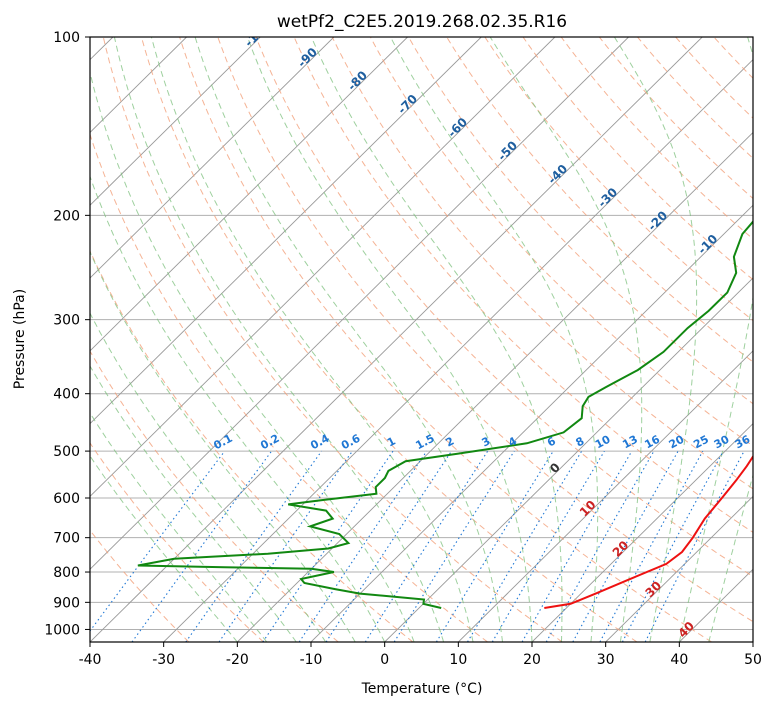 The width and height of the screenshot is (775, 708). Describe the element at coordinates (603, 442) in the screenshot. I see `mixing-ratio-label: 10` at that location.